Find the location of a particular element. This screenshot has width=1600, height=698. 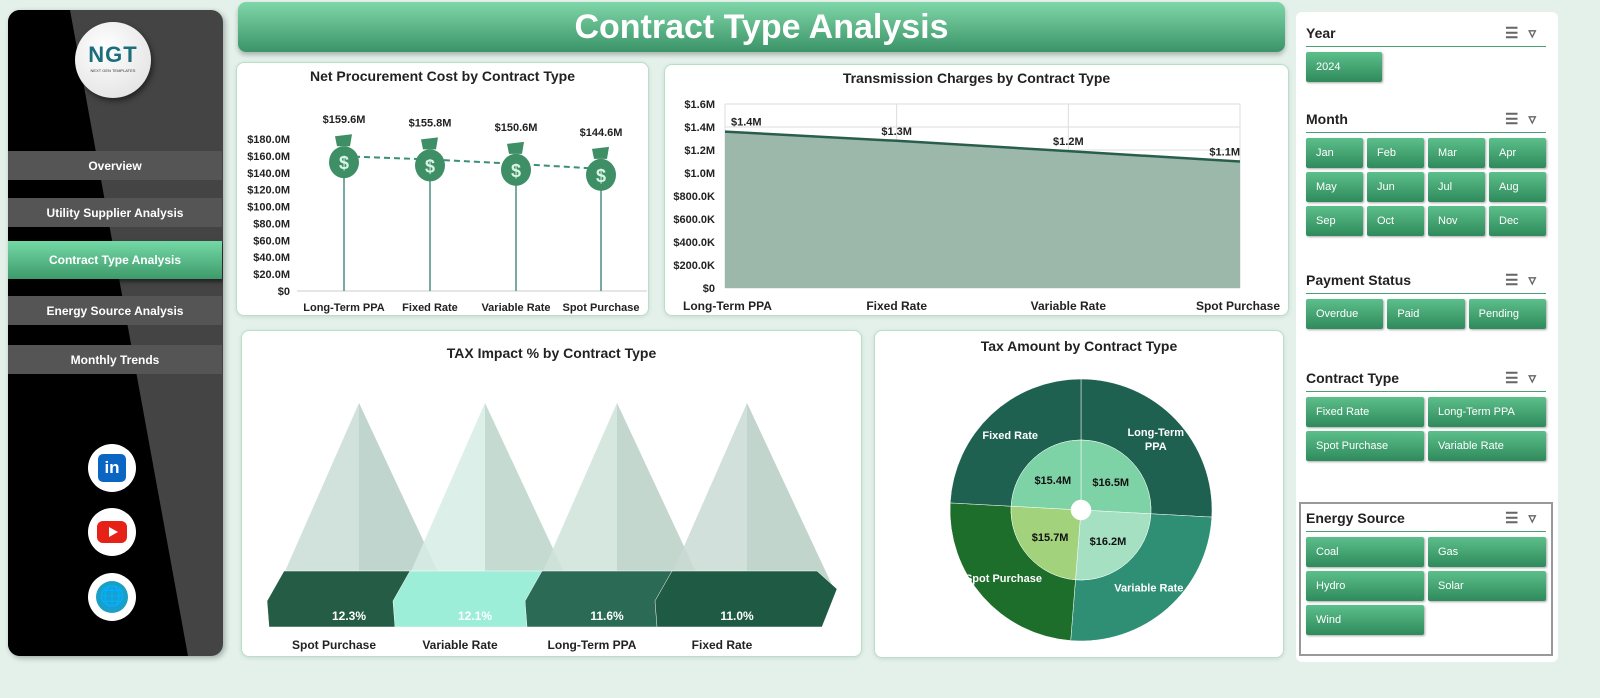

data-label: $16.5M is located at coordinates (1110, 483).